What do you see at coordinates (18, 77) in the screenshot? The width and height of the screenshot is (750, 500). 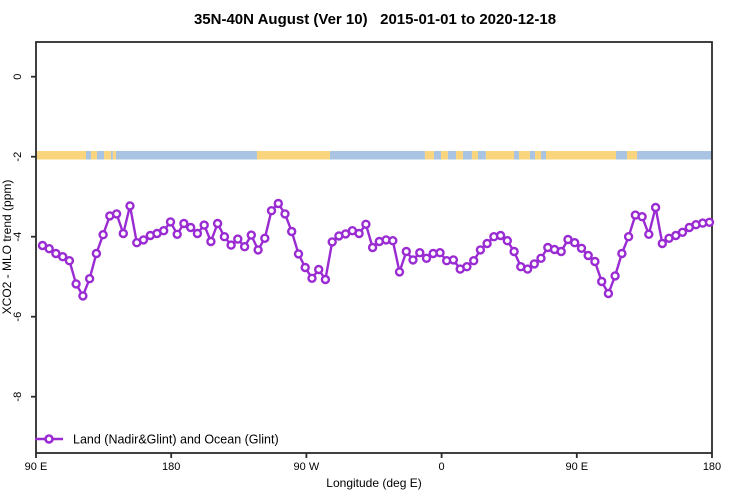 I see `y-tick-label: 0` at bounding box center [18, 77].